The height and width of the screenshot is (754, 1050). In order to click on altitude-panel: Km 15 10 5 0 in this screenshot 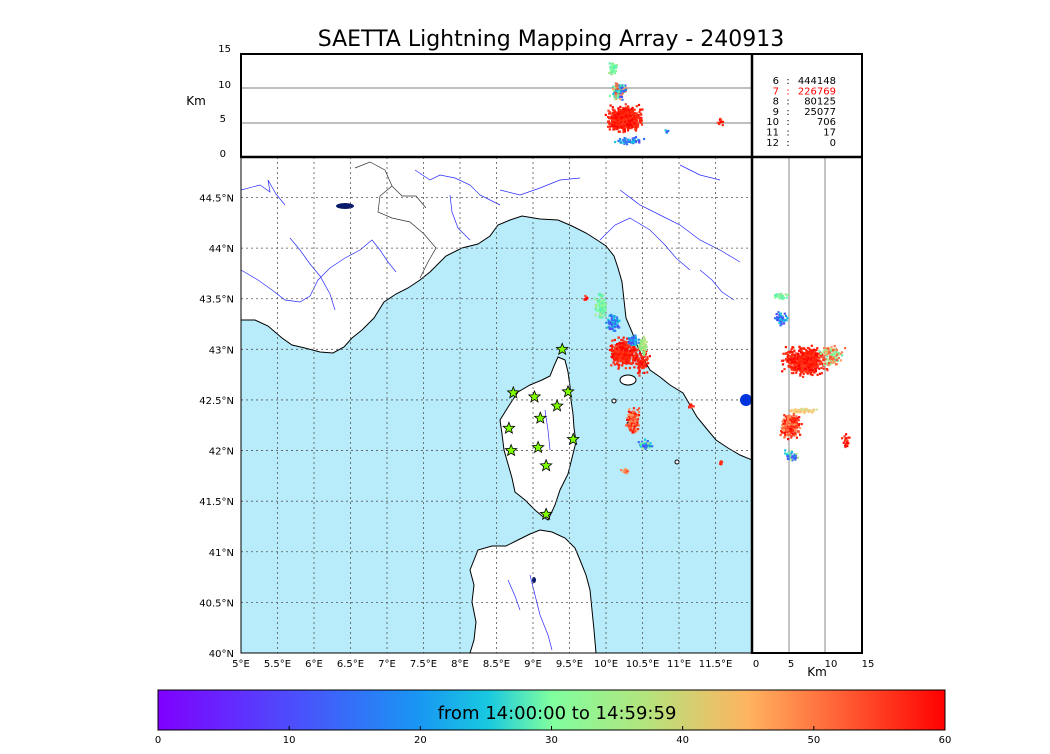, I will do `click(469, 102)`.